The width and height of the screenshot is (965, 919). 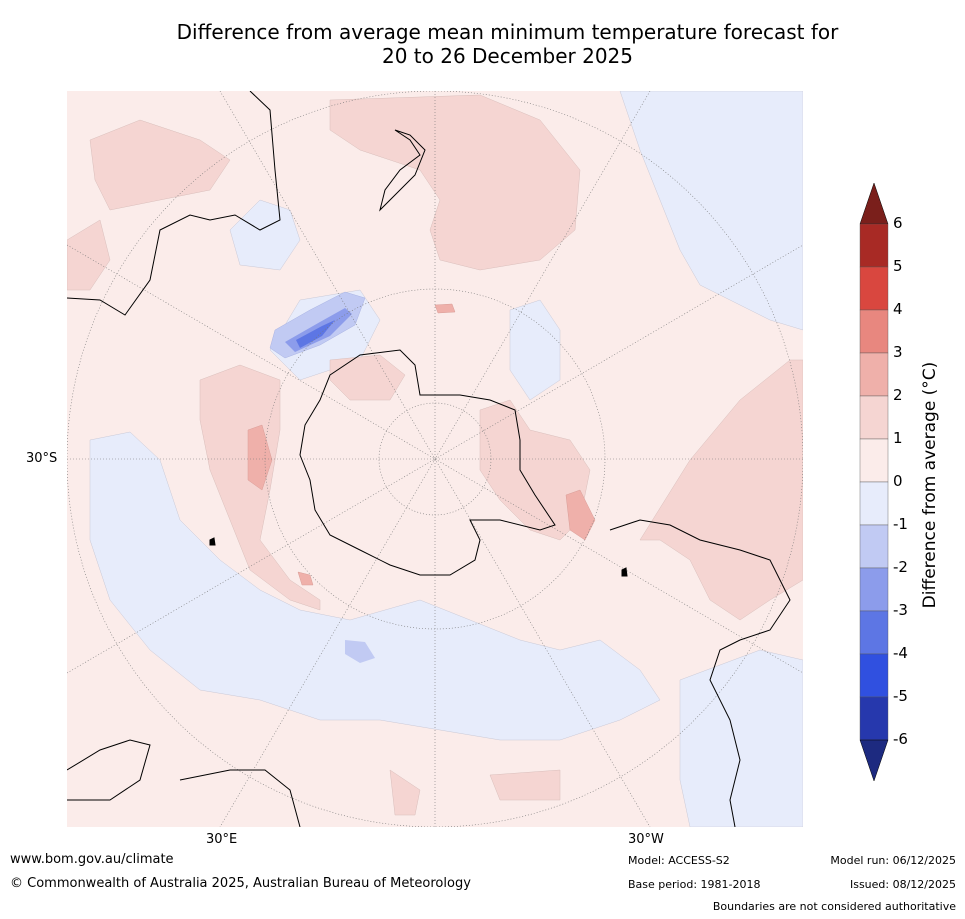 What do you see at coordinates (874, 760) in the screenshot?
I see `colorbar-below-triangle` at bounding box center [874, 760].